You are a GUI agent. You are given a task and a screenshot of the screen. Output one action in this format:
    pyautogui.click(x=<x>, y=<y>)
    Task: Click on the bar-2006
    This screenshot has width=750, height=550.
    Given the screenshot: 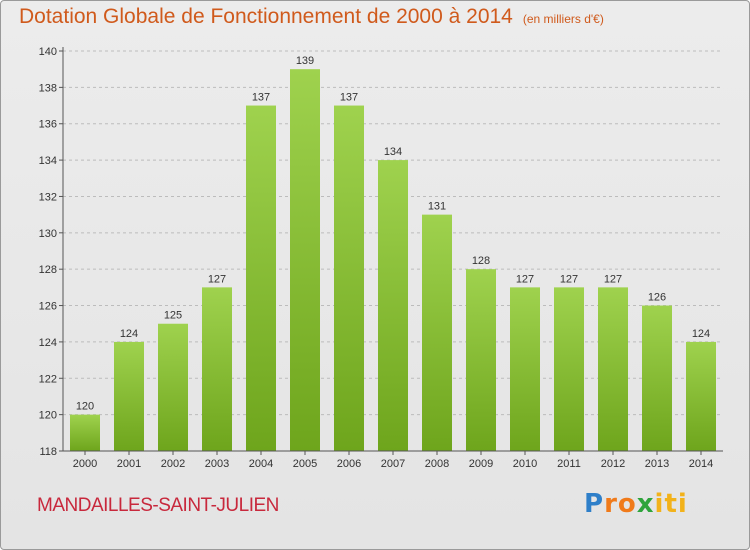 What is the action you would take?
    pyautogui.click(x=349, y=278)
    